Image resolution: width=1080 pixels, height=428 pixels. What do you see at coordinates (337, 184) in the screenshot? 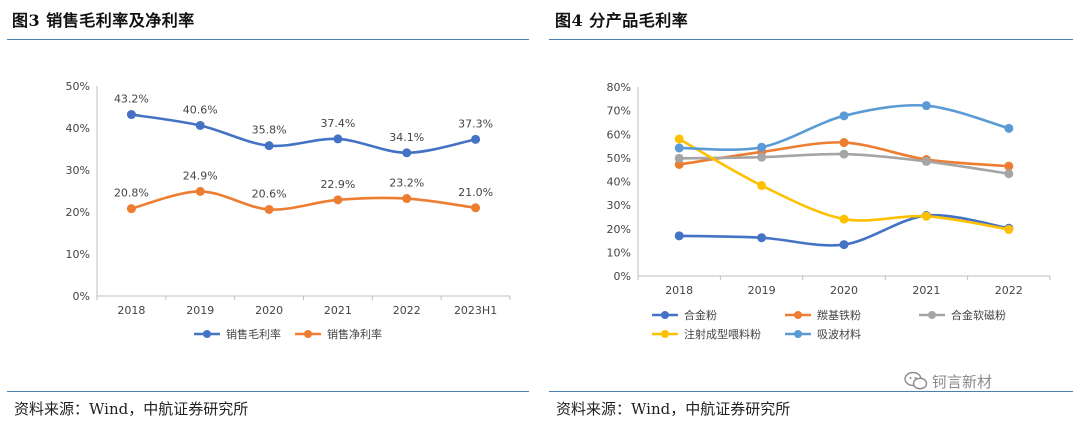
I see `data-label: 22.9%` at bounding box center [337, 184].